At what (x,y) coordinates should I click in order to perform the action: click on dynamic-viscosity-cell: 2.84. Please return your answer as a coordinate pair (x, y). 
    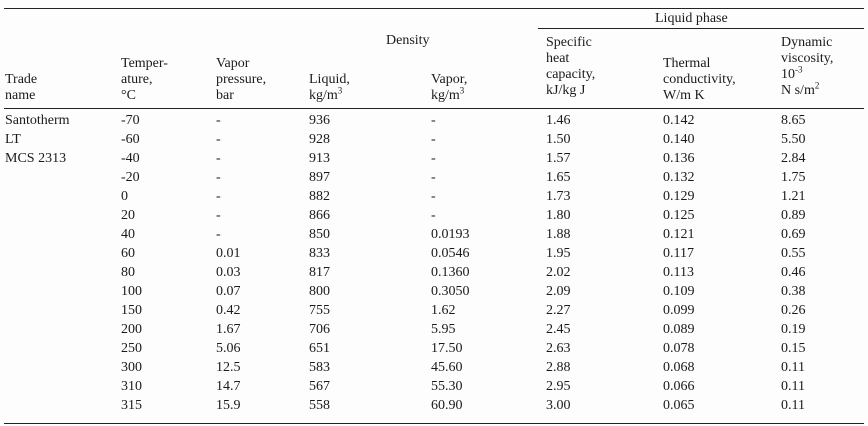
    Looking at the image, I should click on (793, 158).